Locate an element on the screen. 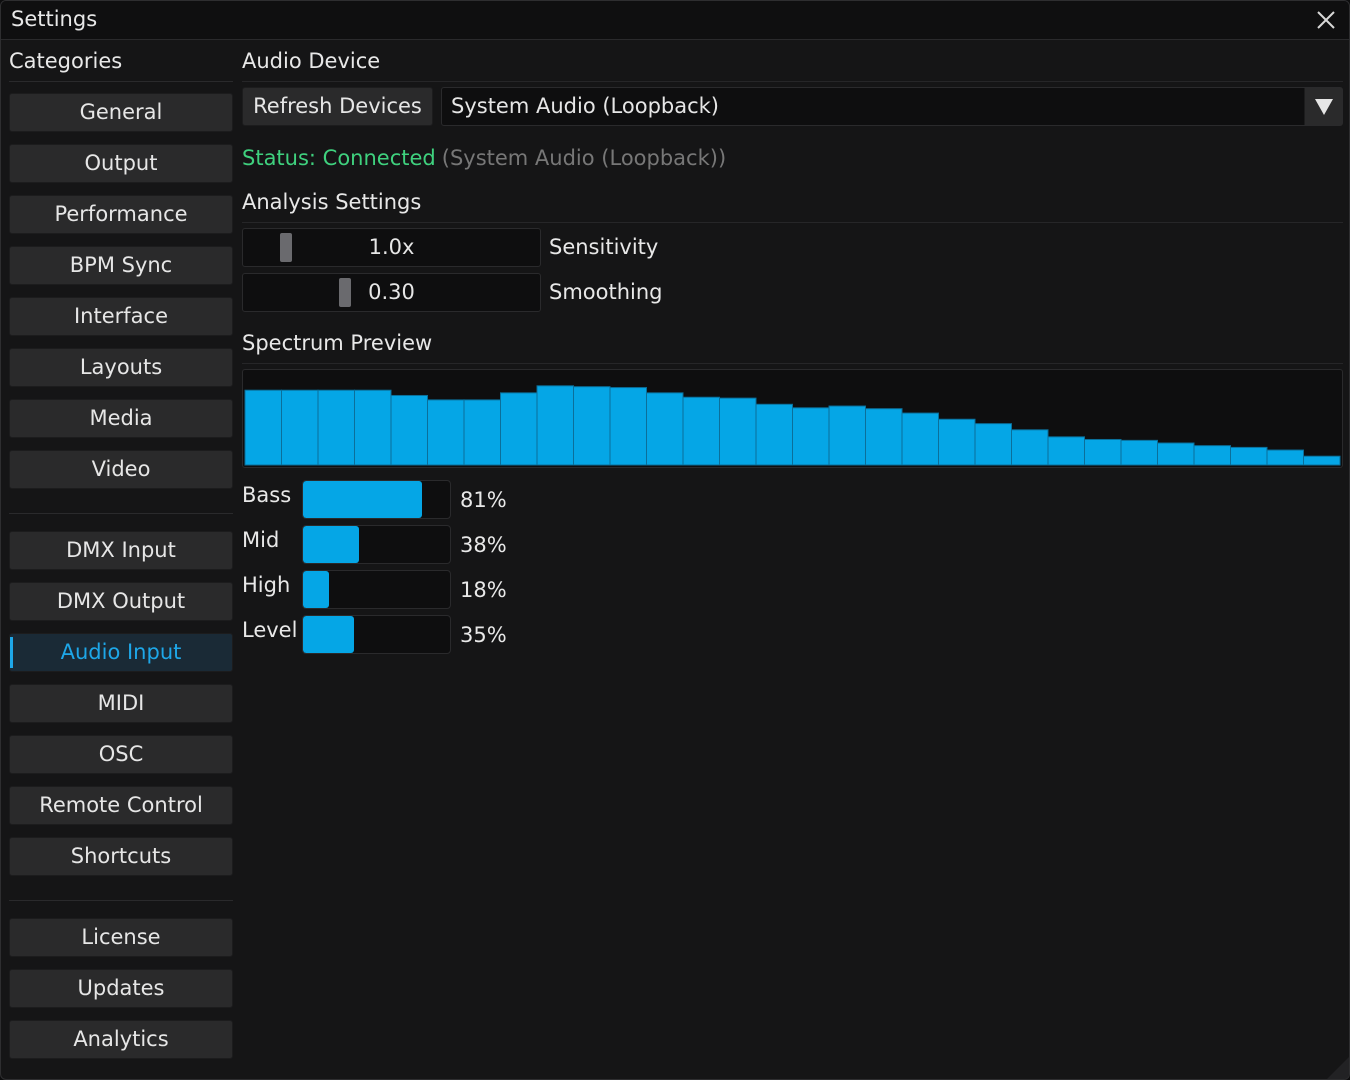 The image size is (1350, 1080). category-shortcuts: Shortcuts is located at coordinates (121, 856).